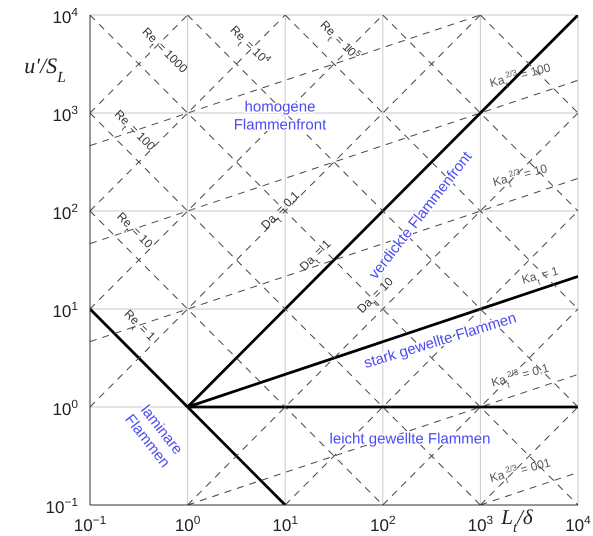 The image size is (593, 536). I want to click on y-tick-label: 10$^{3}$, so click(65, 114).